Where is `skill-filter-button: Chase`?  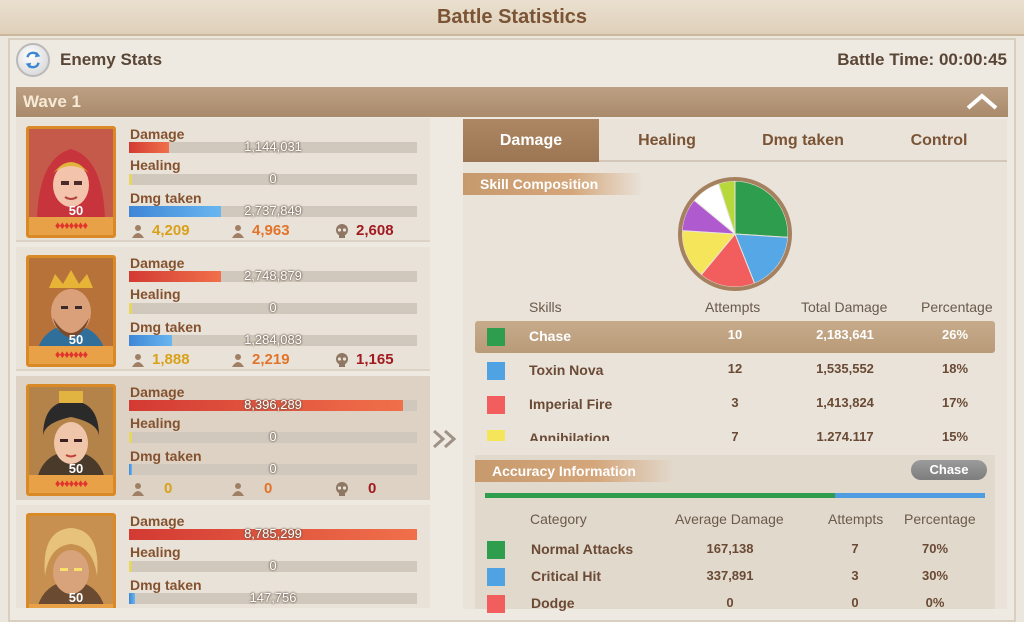 skill-filter-button: Chase is located at coordinates (949, 470).